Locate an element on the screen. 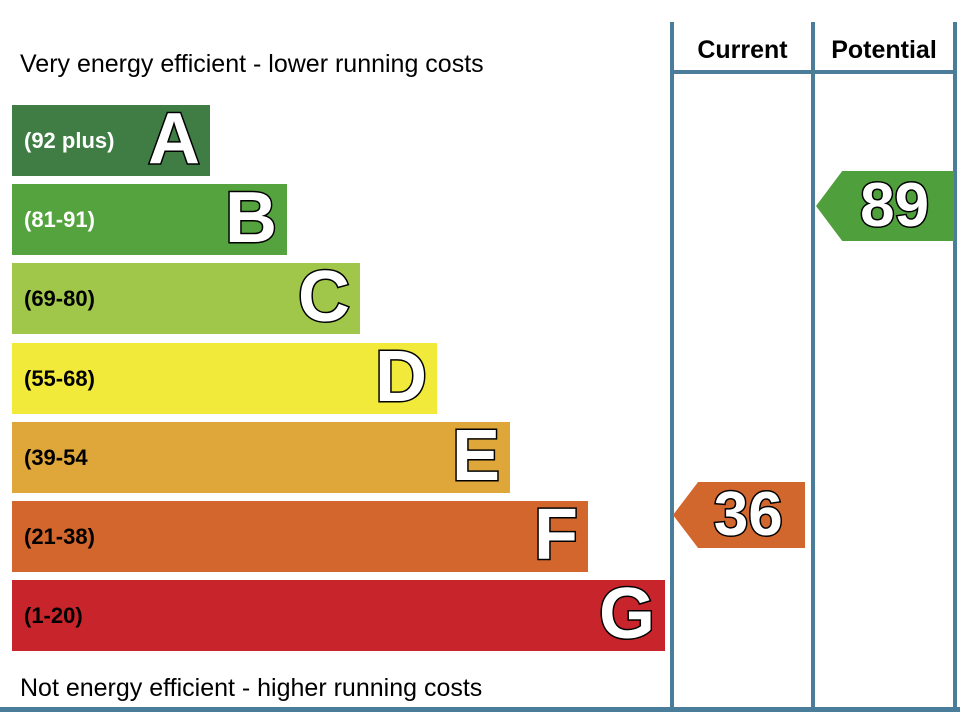 This screenshot has width=960, height=720. band-a-letter: A is located at coordinates (174, 138).